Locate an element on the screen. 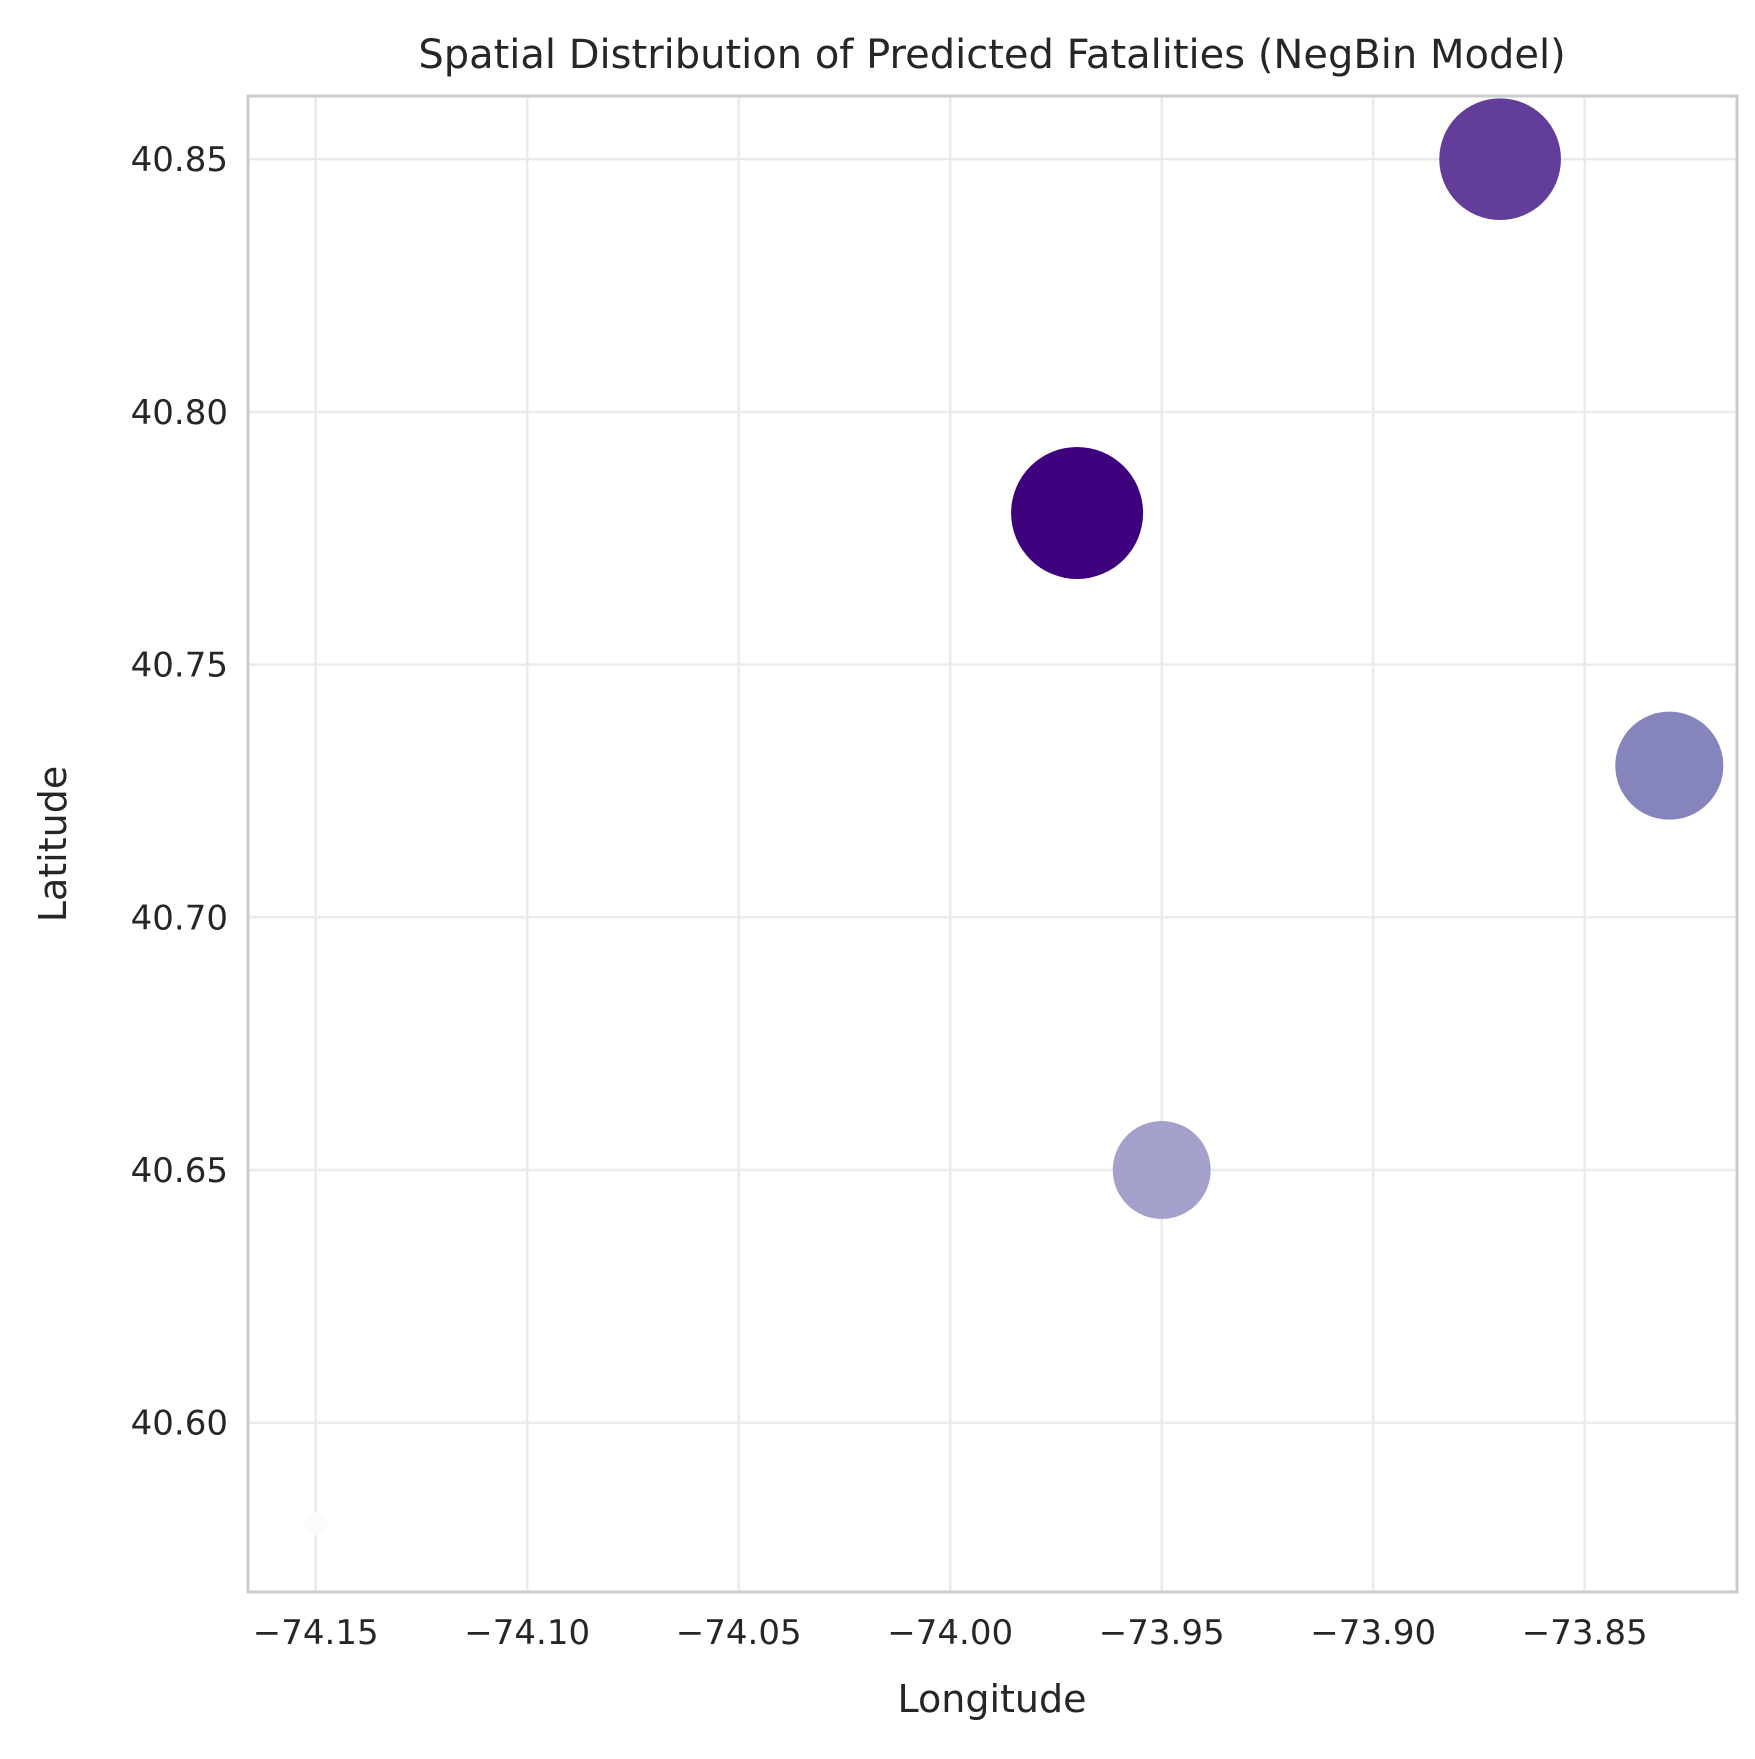 The image size is (1755, 1759). y-tick-label: 40.60 is located at coordinates (179, 1424).